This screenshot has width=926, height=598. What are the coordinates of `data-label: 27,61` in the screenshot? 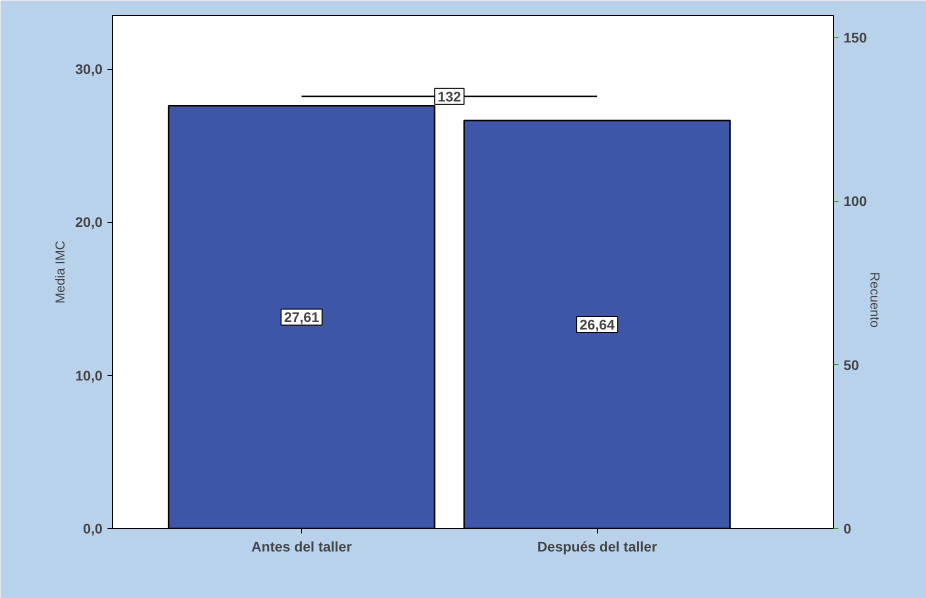 It's located at (302, 317).